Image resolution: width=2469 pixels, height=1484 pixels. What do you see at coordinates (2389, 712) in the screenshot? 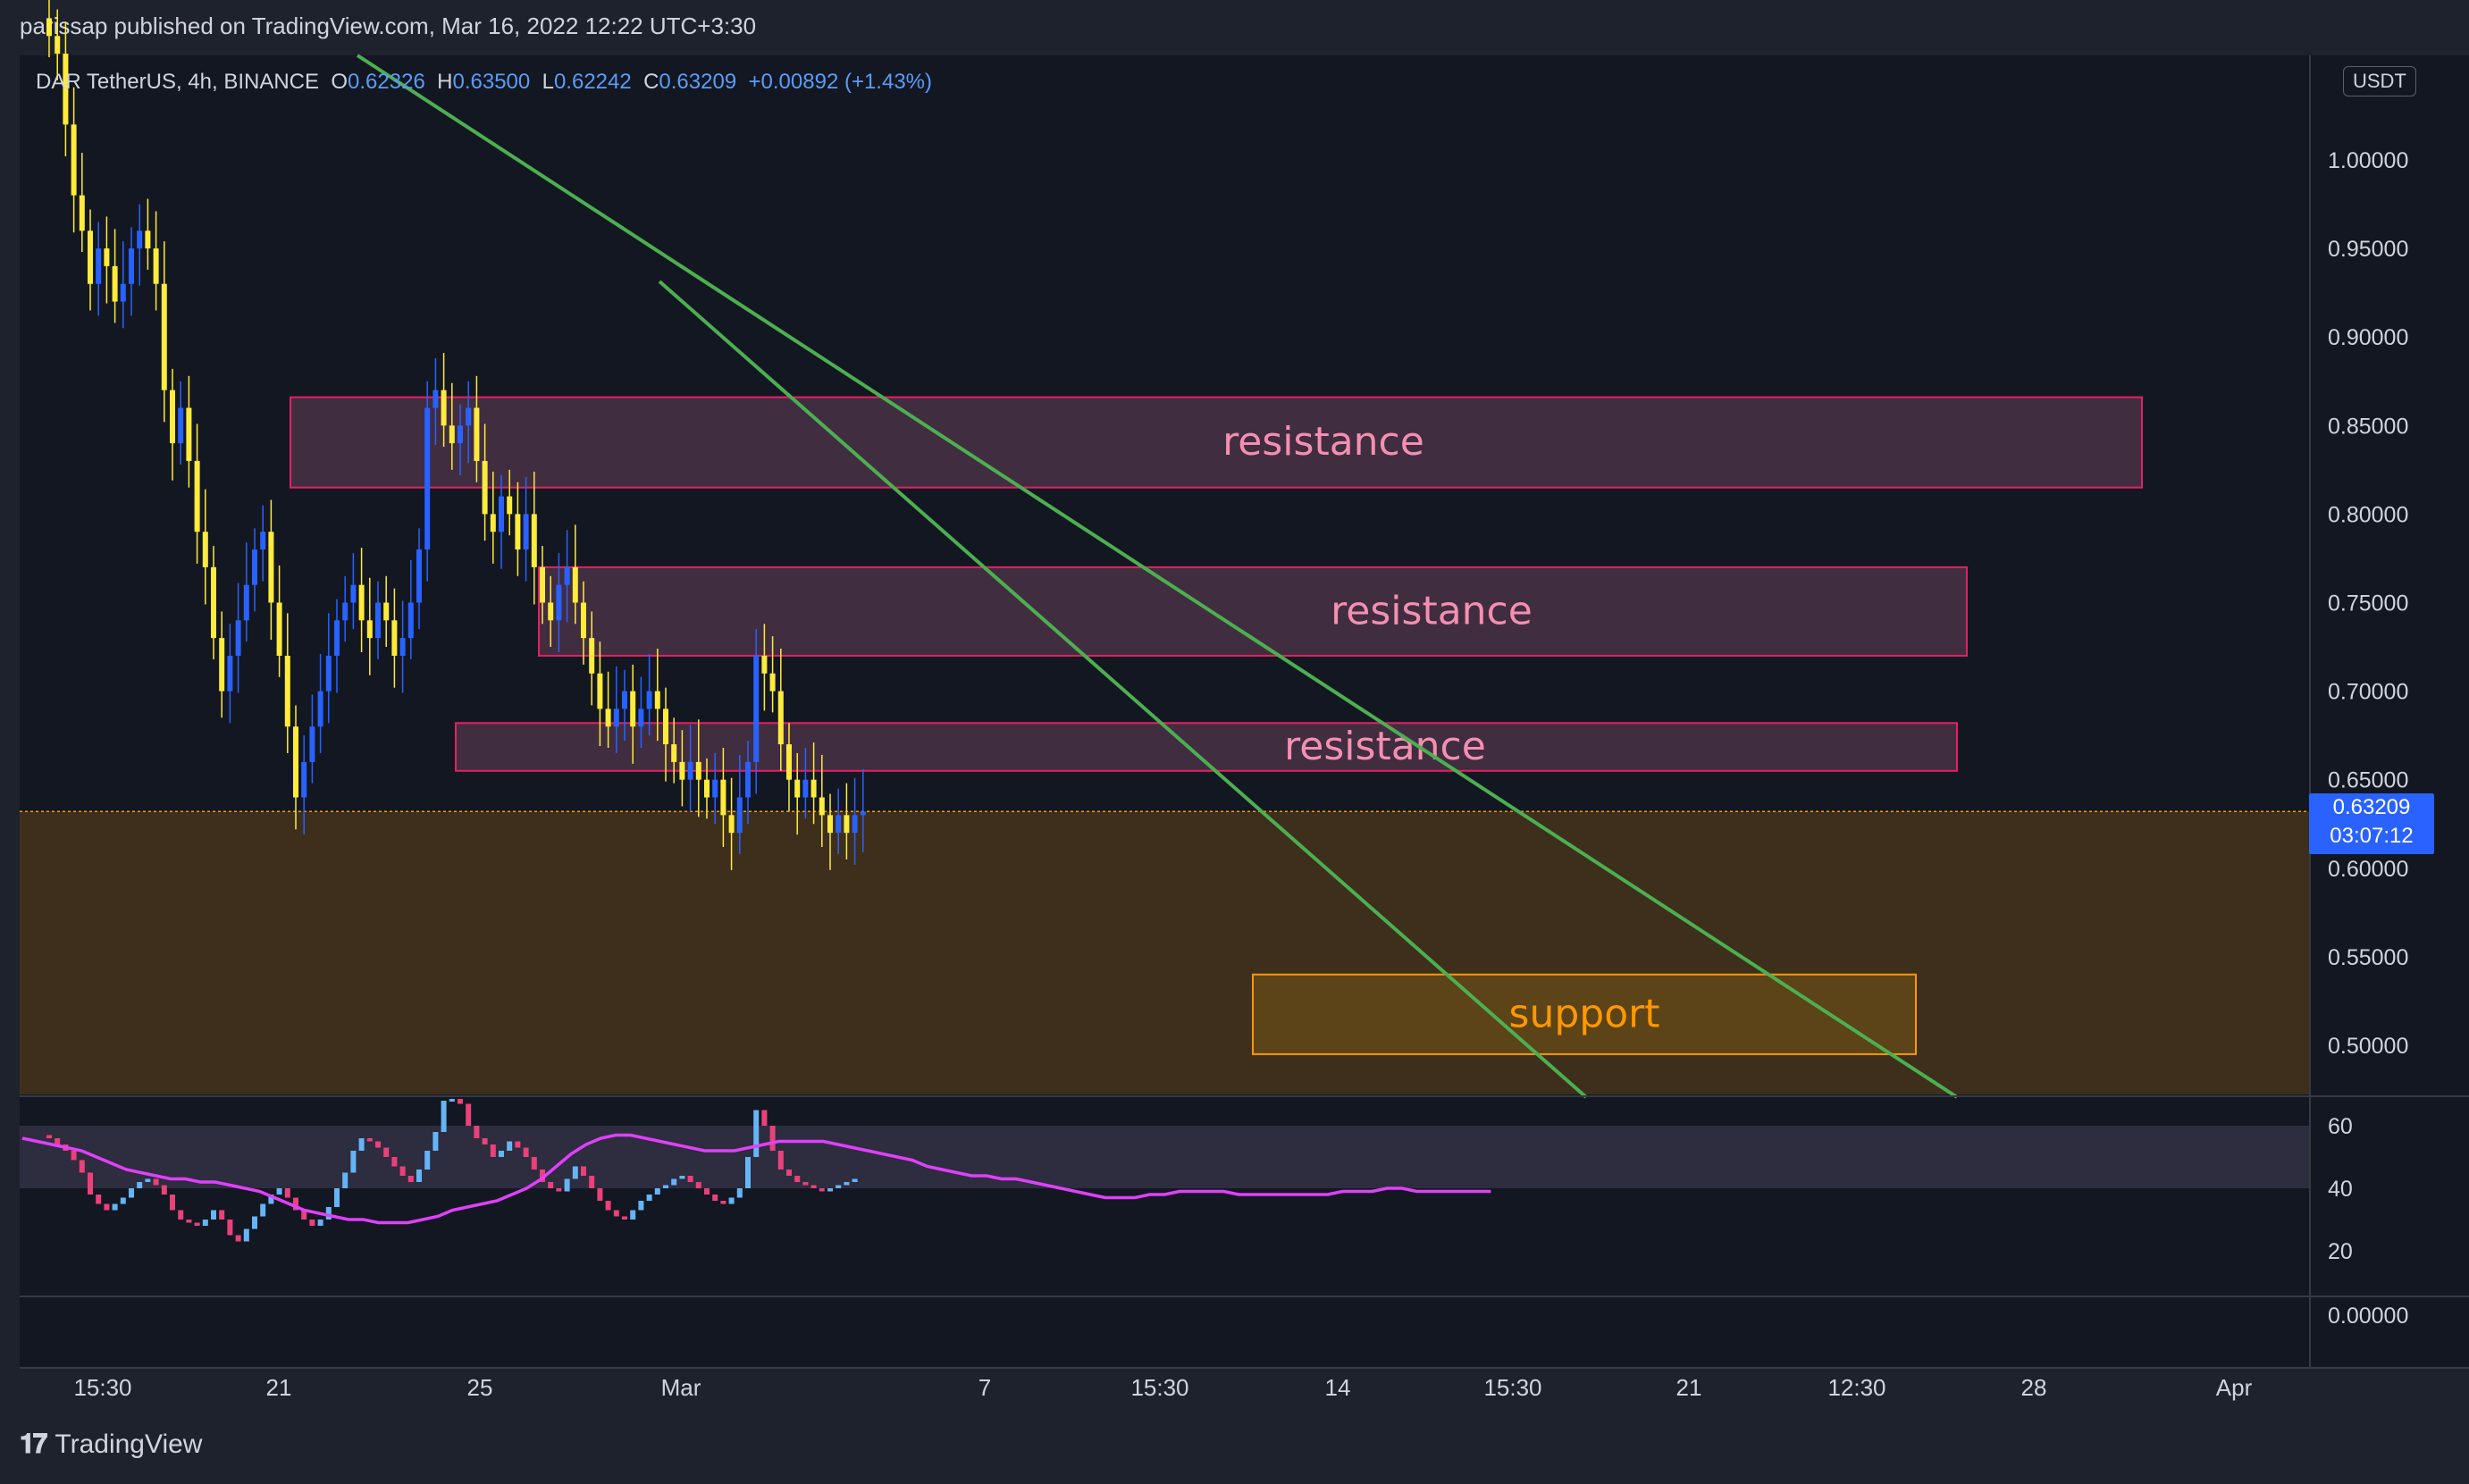
I see `price-scale` at bounding box center [2389, 712].